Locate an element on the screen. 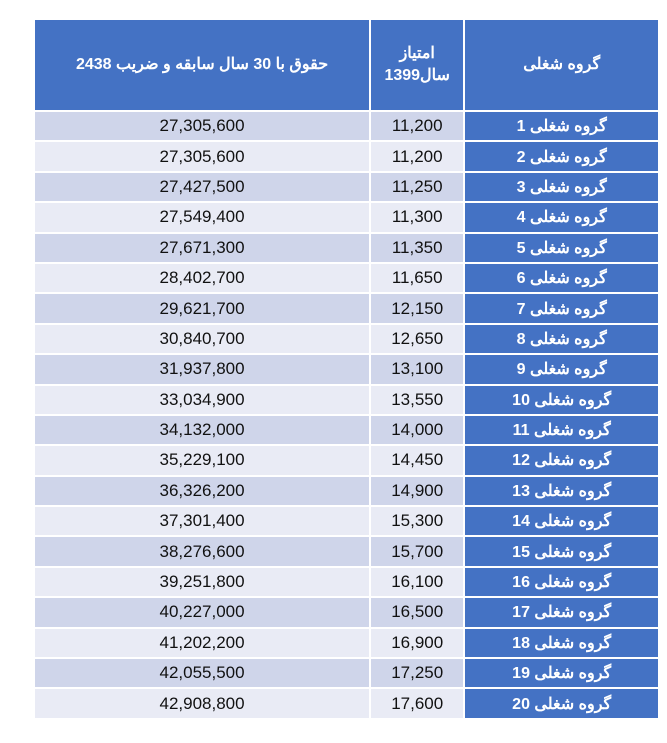 The width and height of the screenshot is (667, 743). table-row: 39,251,800 16,100 گروه شغلی 16 is located at coordinates (346, 582).